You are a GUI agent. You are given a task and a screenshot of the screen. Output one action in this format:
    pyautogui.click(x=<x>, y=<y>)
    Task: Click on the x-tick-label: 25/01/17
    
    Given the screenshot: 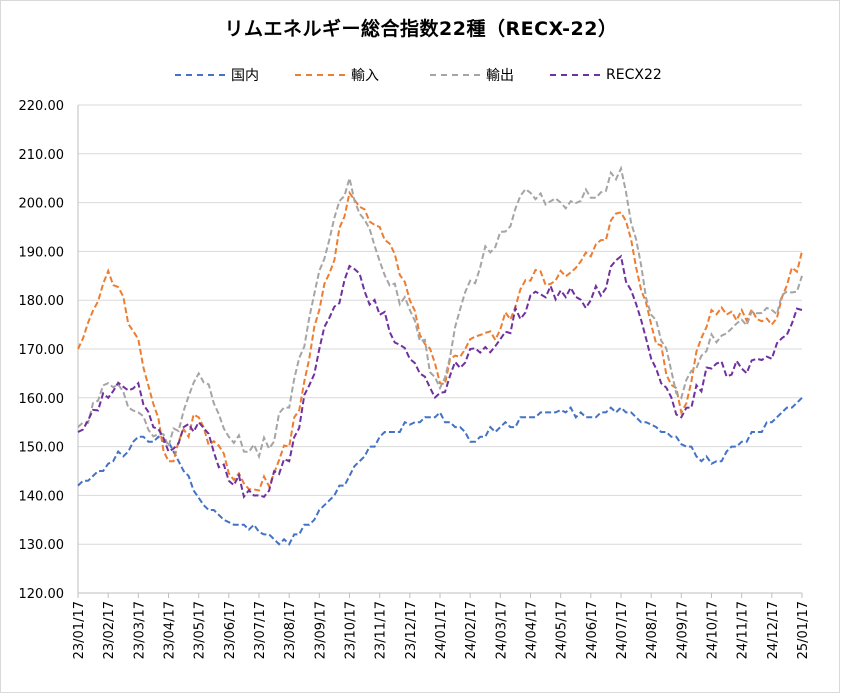 What is the action you would take?
    pyautogui.click(x=803, y=630)
    